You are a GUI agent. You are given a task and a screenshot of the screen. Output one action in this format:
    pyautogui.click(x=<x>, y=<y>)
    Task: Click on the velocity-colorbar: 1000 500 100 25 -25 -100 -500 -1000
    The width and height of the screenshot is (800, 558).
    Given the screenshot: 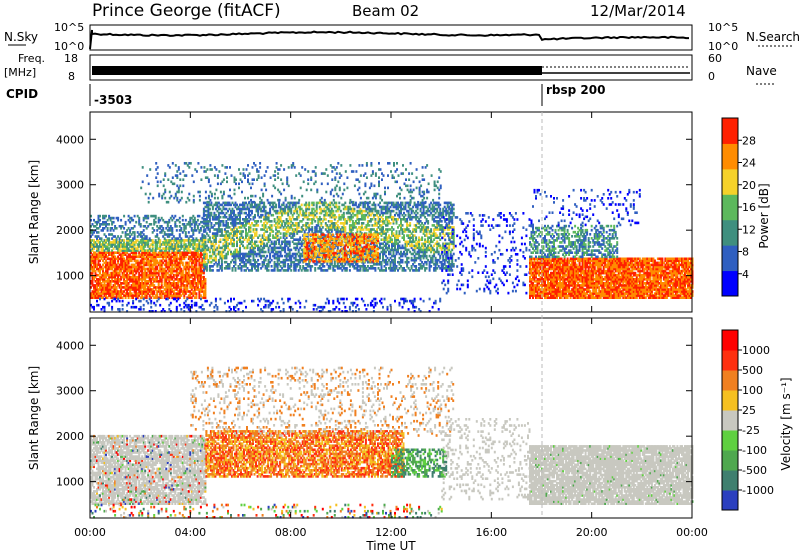 What is the action you would take?
    pyautogui.click(x=748, y=420)
    